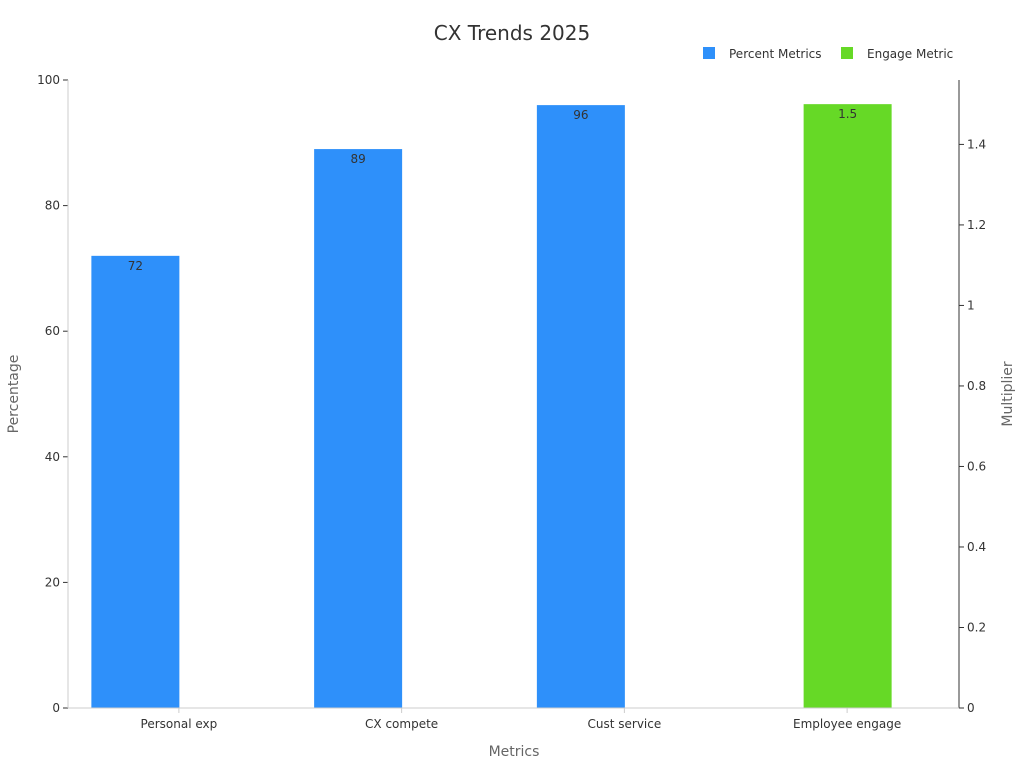 This screenshot has height=768, width=1024. I want to click on x-tick-label: CX compete, so click(401, 724).